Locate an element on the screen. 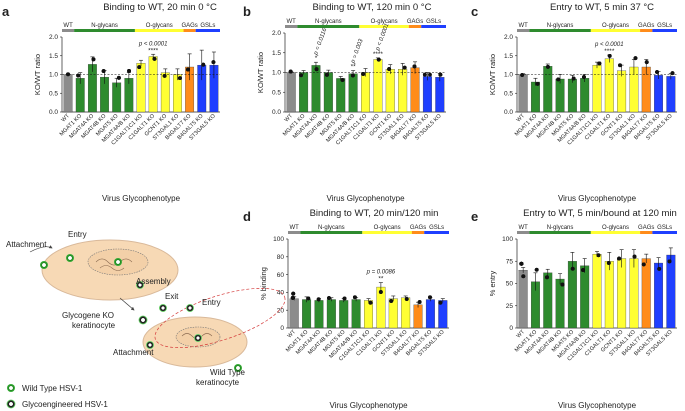  panel-letter: d is located at coordinates (247, 216).